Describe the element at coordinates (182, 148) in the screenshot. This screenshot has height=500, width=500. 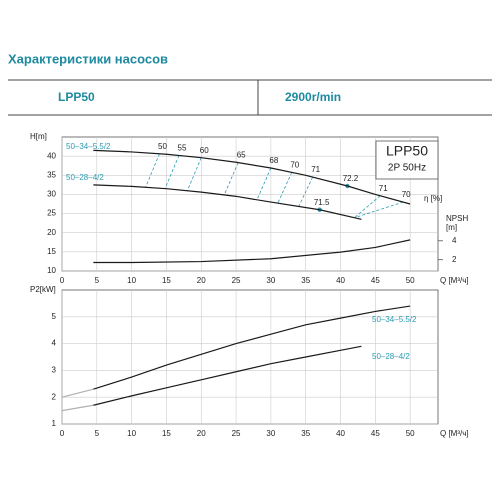
I see `efficiency-label: 55` at that location.